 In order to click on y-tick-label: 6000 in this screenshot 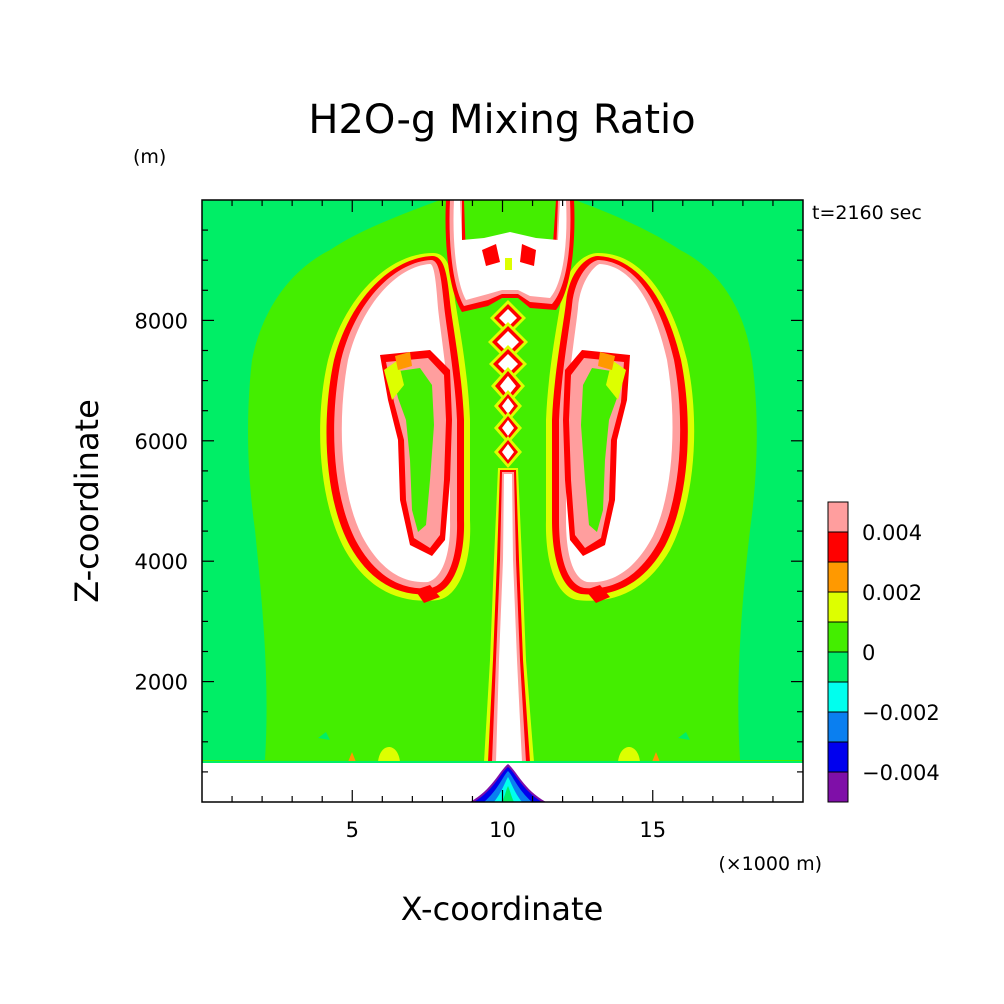, I will do `click(161, 442)`.